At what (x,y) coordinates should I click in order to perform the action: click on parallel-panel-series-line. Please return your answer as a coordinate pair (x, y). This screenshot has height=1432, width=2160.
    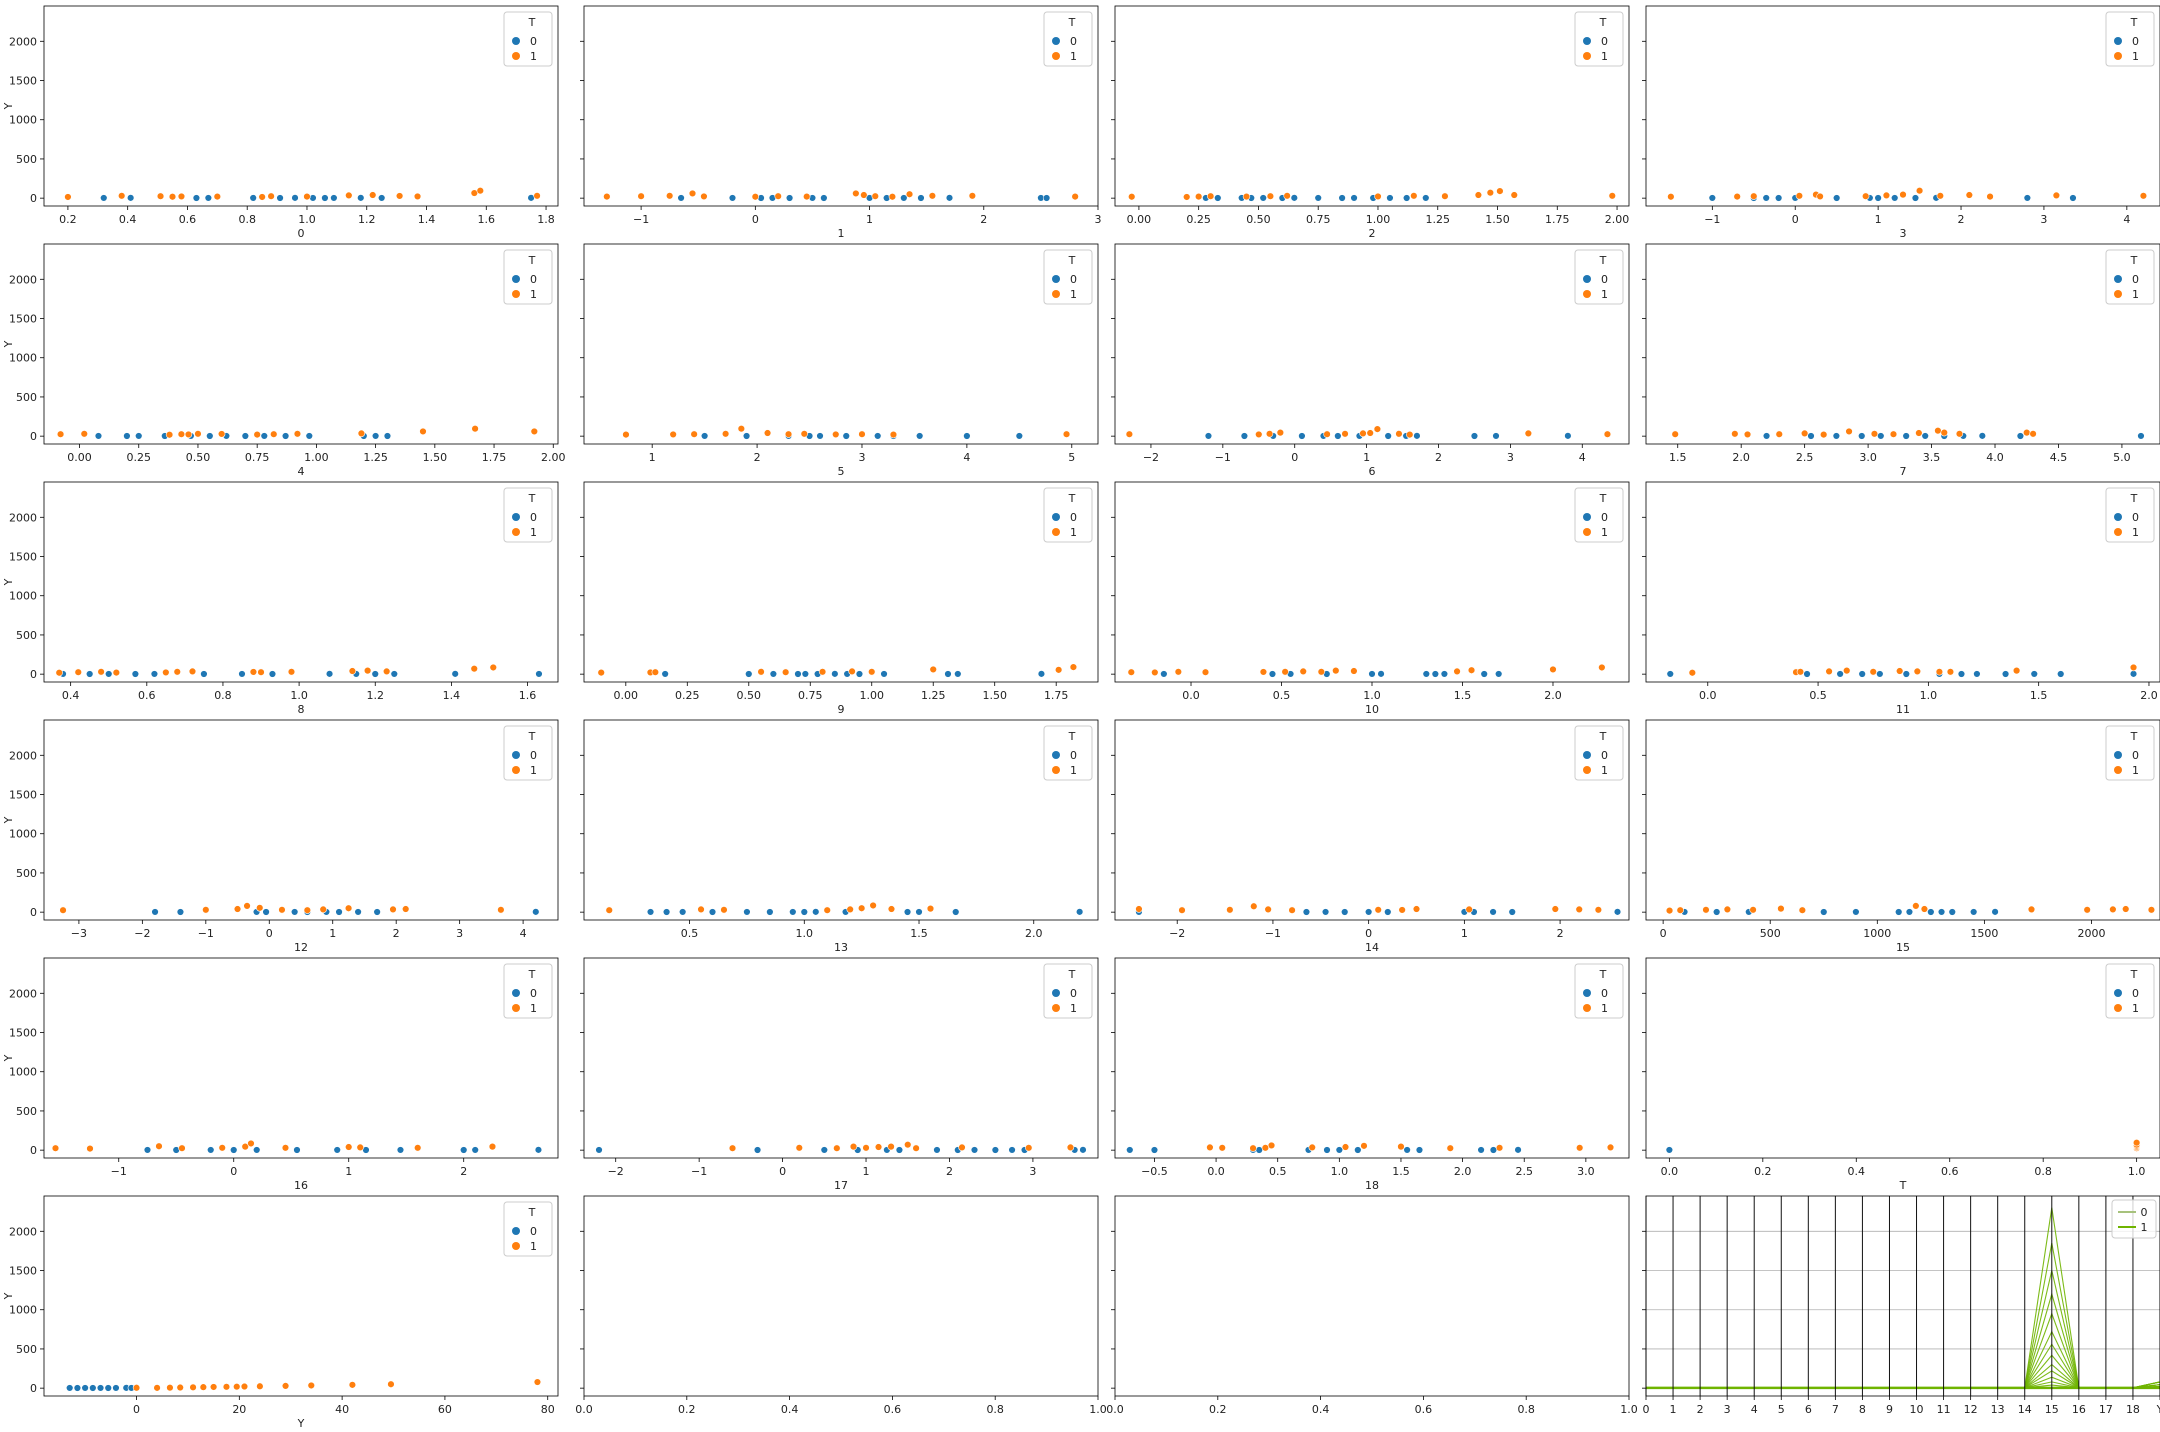
    Looking at the image, I should click on (1903, 1371).